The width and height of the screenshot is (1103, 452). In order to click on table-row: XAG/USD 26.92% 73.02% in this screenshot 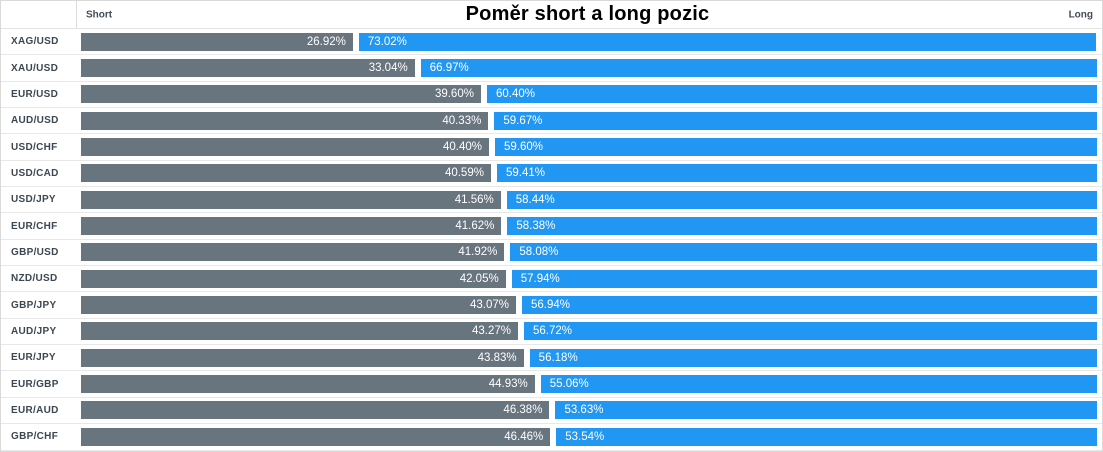, I will do `click(551, 42)`.